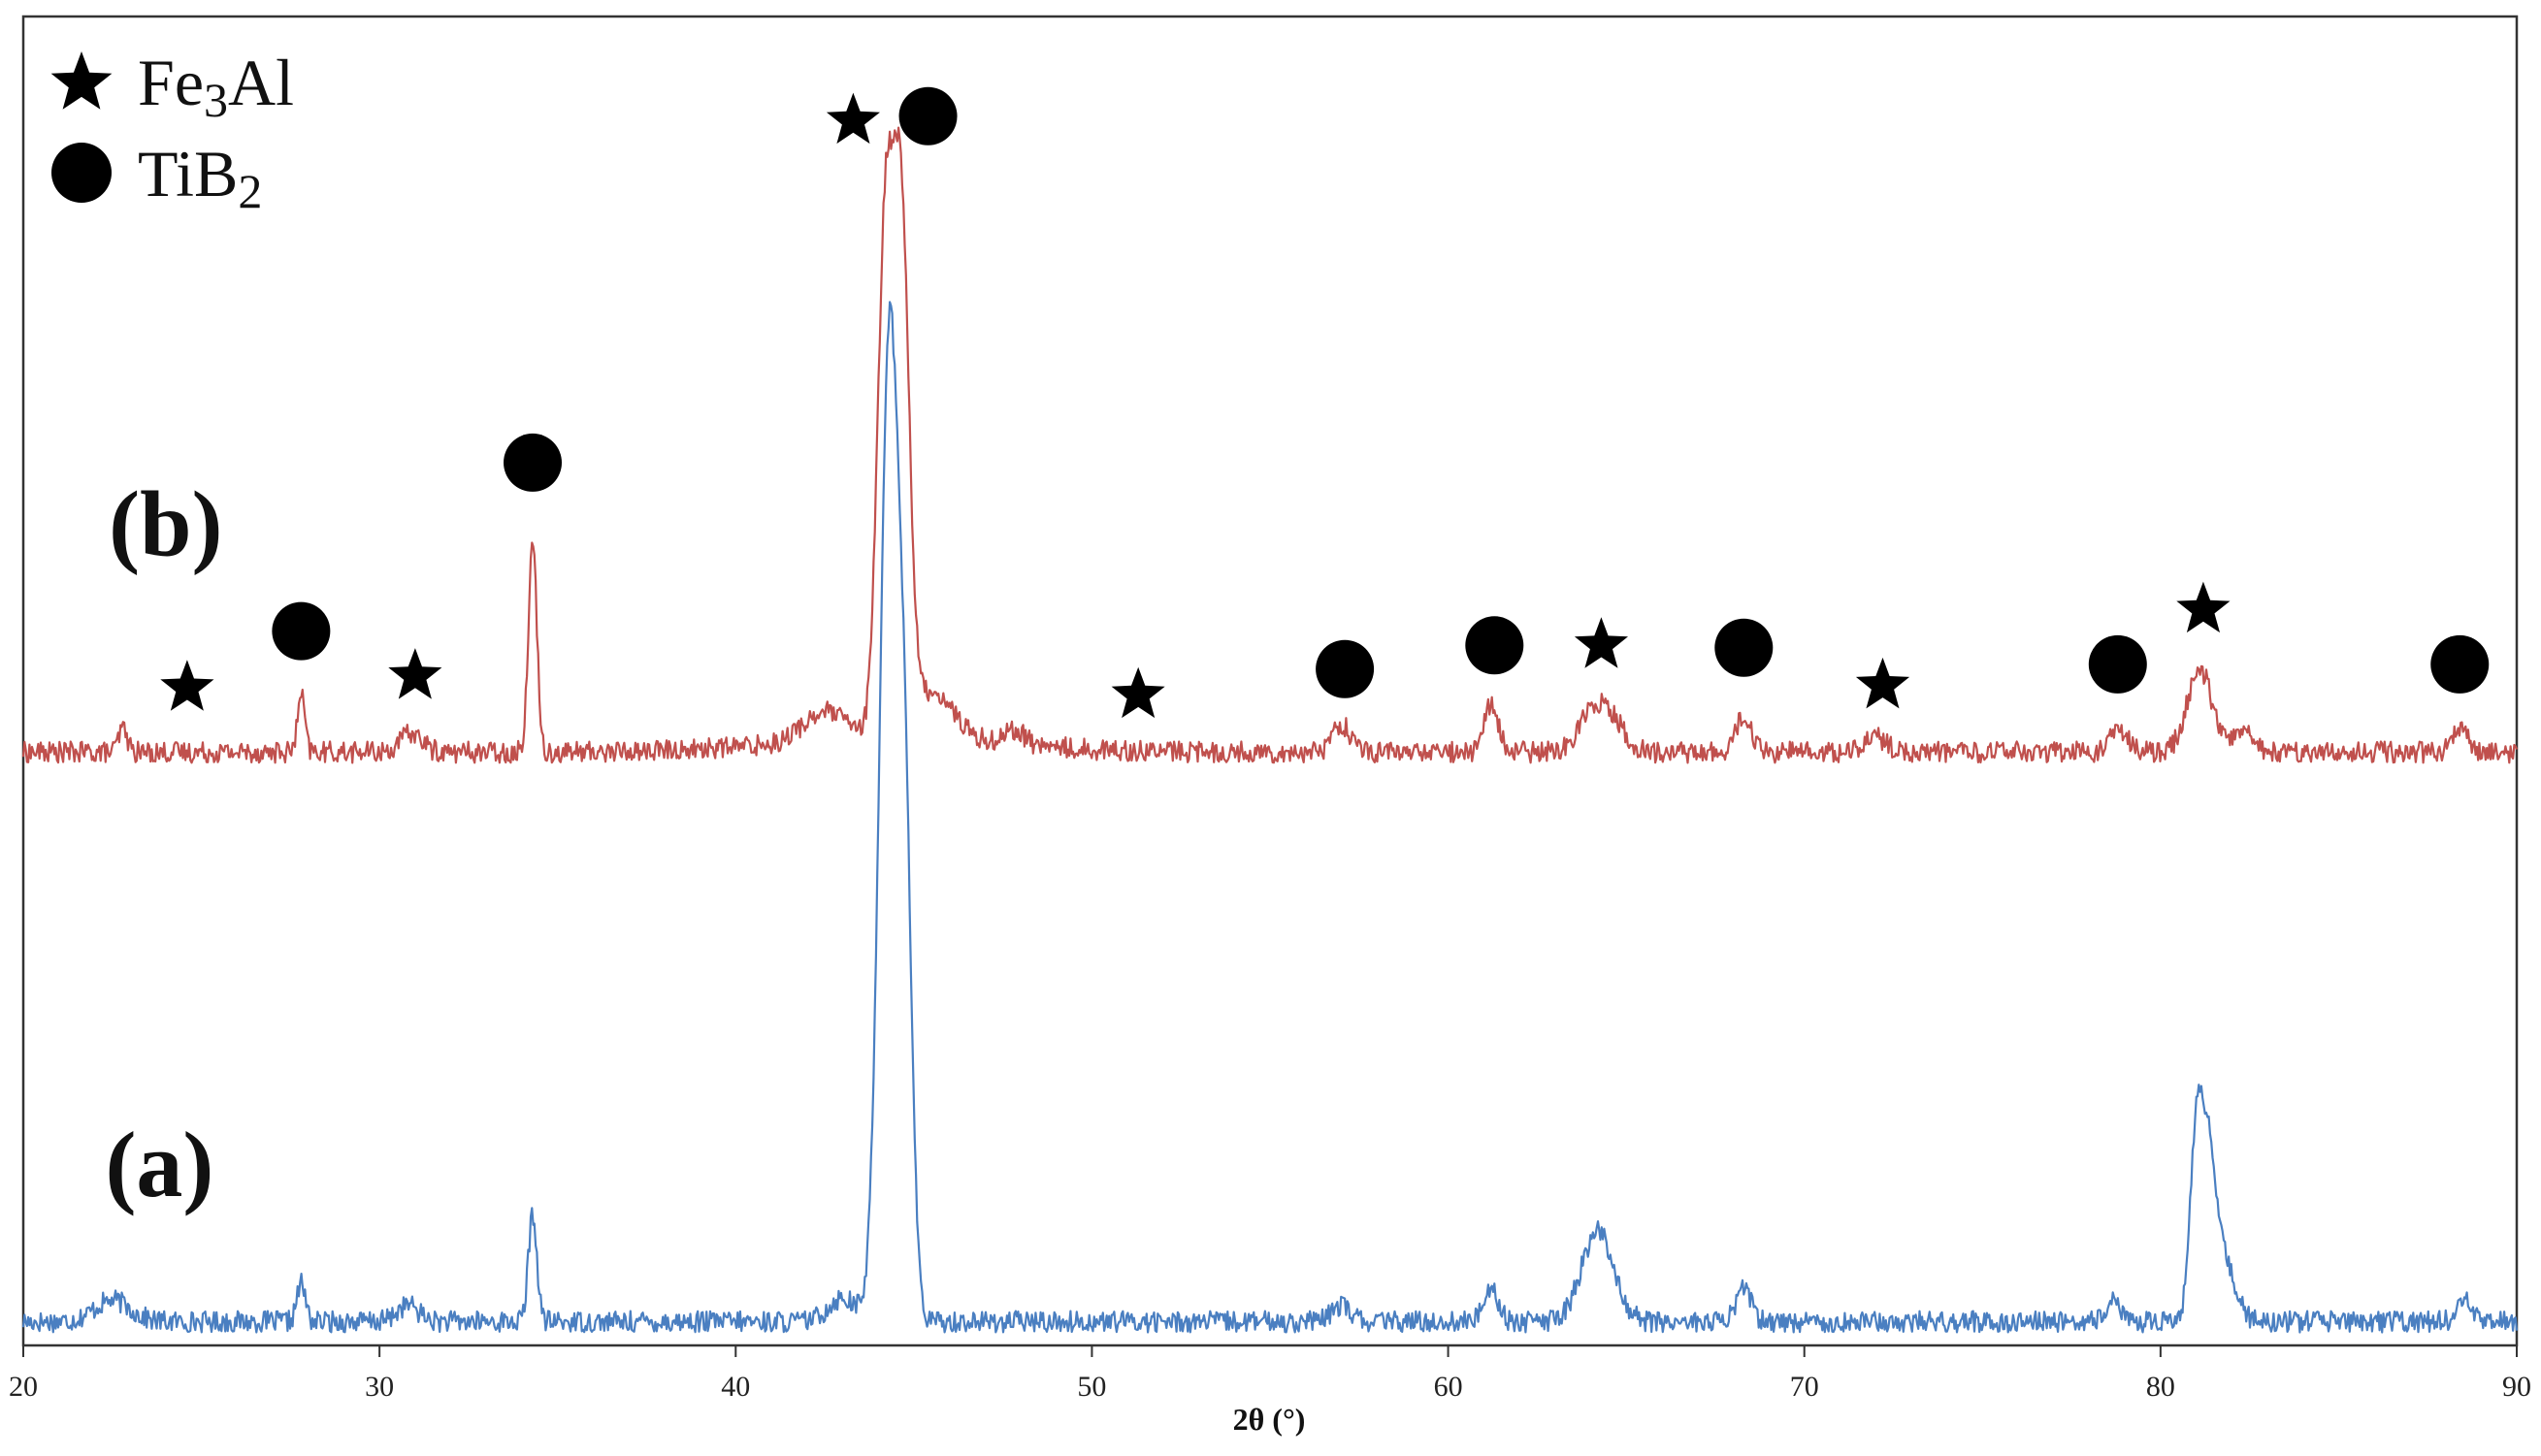  I want to click on x-tick-label: 40, so click(735, 1387).